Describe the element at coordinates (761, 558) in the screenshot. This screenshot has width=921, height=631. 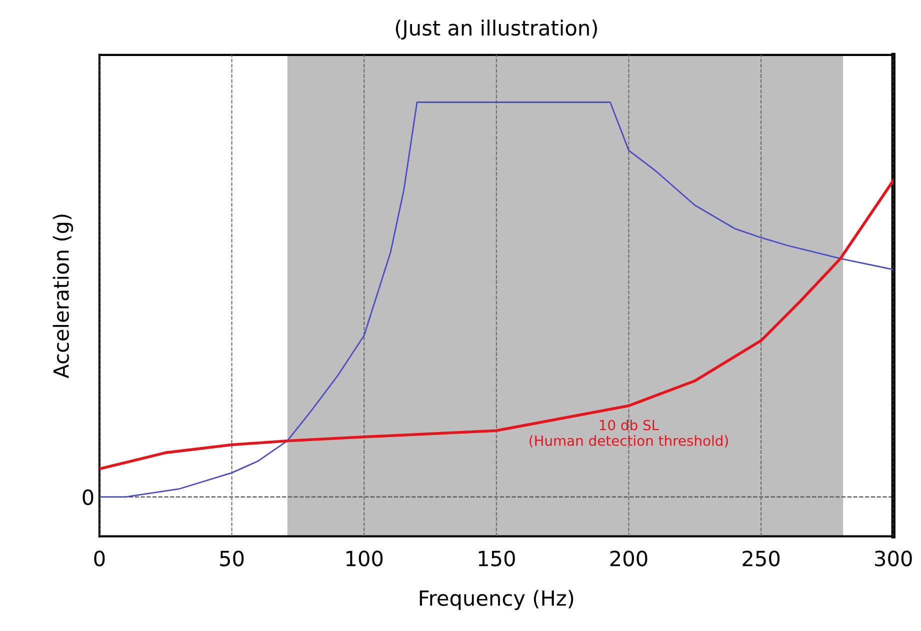
I see `x-tick-label: 250` at that location.